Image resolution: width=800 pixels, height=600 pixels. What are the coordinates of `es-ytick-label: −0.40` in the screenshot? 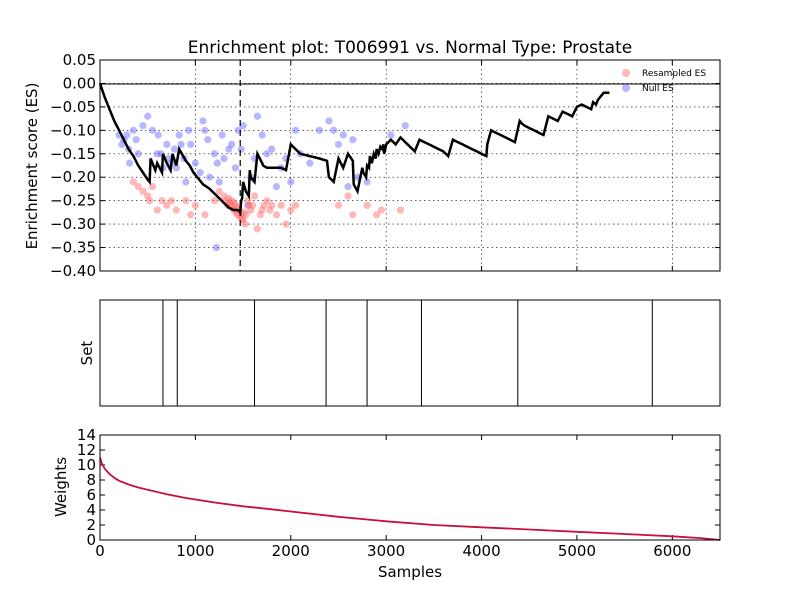 It's located at (73, 271).